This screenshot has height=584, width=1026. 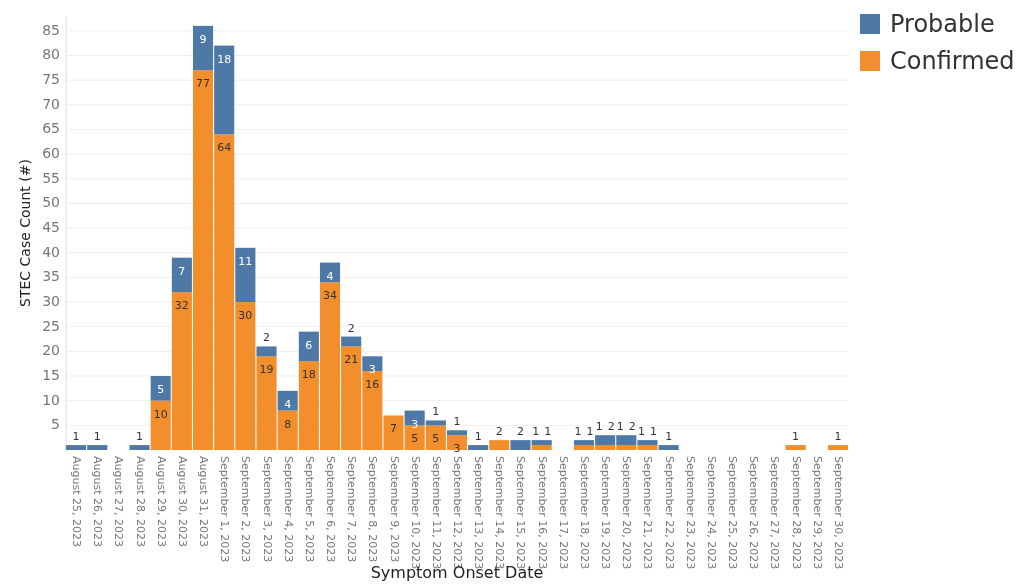 What do you see at coordinates (563, 513) in the screenshot?
I see `x-tick-label: September 17, 2023` at bounding box center [563, 513].